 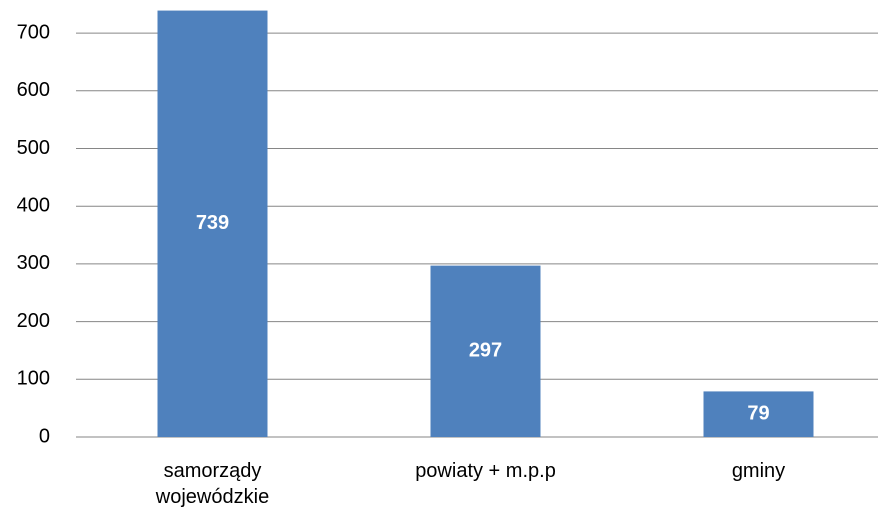 What do you see at coordinates (33, 148) in the screenshot?
I see `y-tick-label: 500` at bounding box center [33, 148].